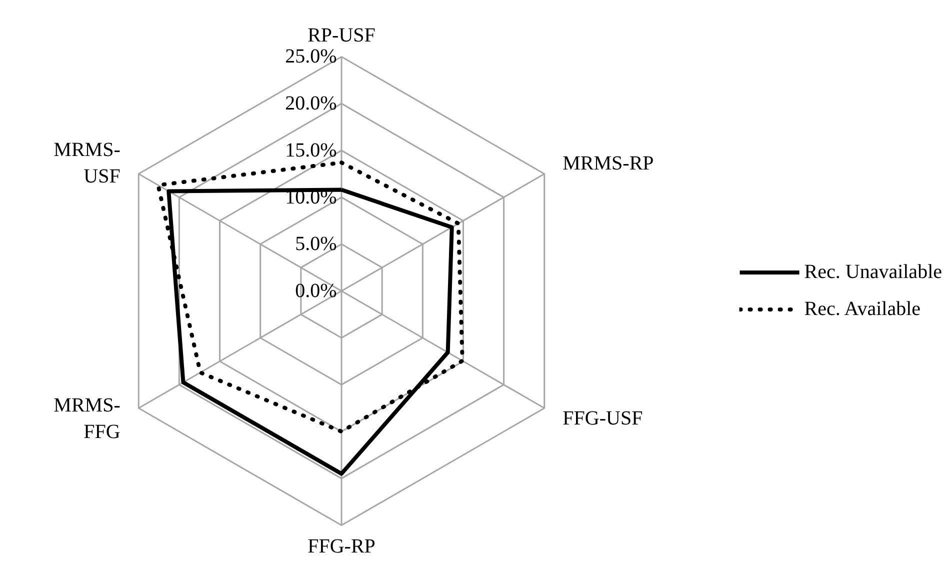 The height and width of the screenshot is (581, 952). What do you see at coordinates (87, 163) in the screenshot?
I see `spoke-label: MRMS-USF` at bounding box center [87, 163].